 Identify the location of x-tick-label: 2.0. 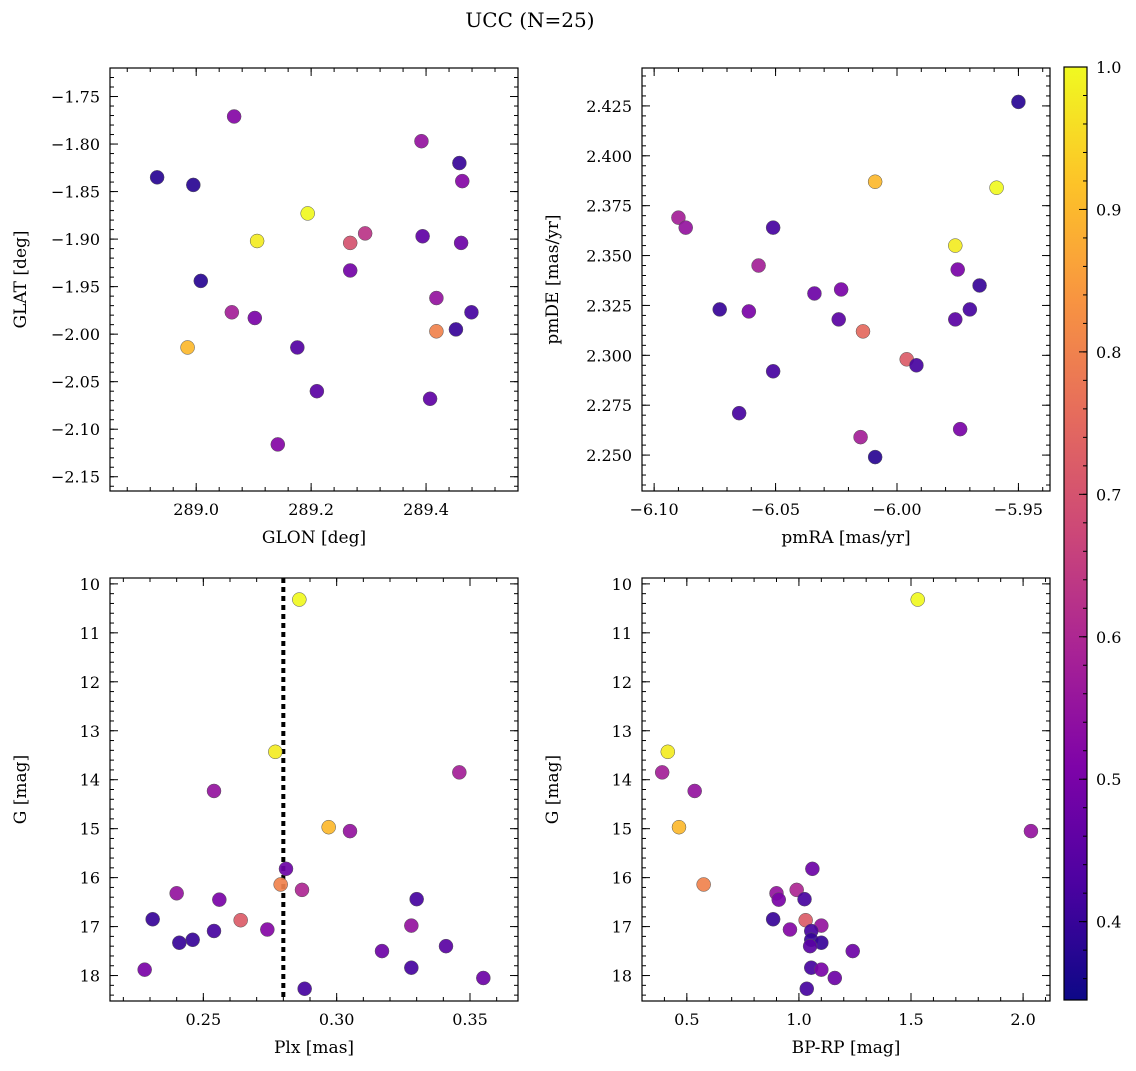
(1022, 1019).